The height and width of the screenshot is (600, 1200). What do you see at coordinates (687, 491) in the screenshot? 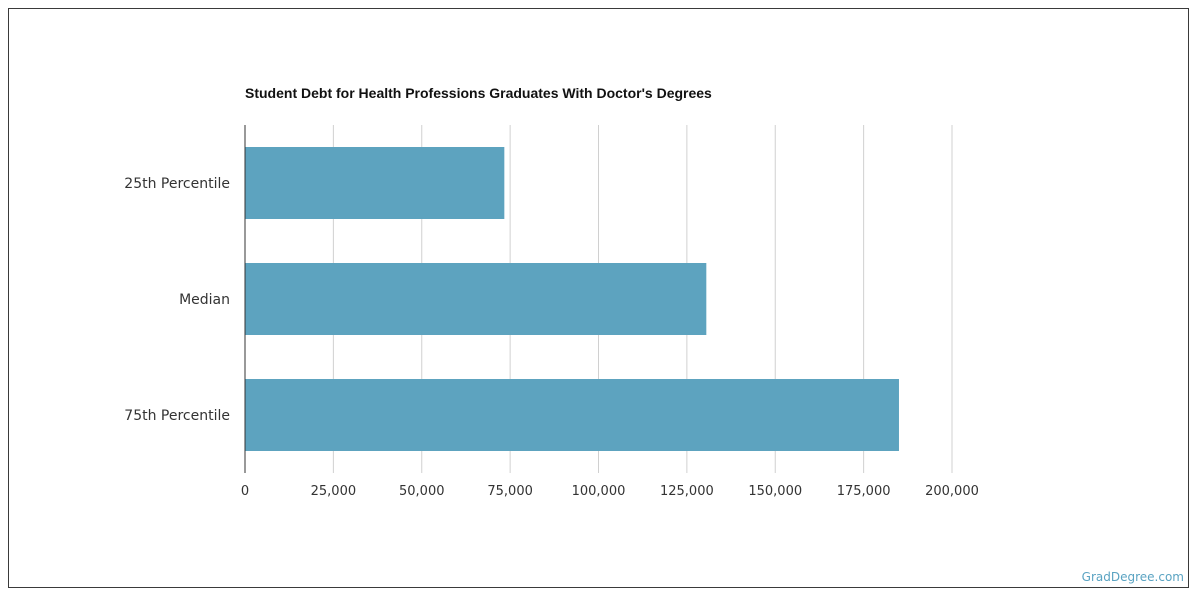
I see `x-tick-label: 125,000` at bounding box center [687, 491].